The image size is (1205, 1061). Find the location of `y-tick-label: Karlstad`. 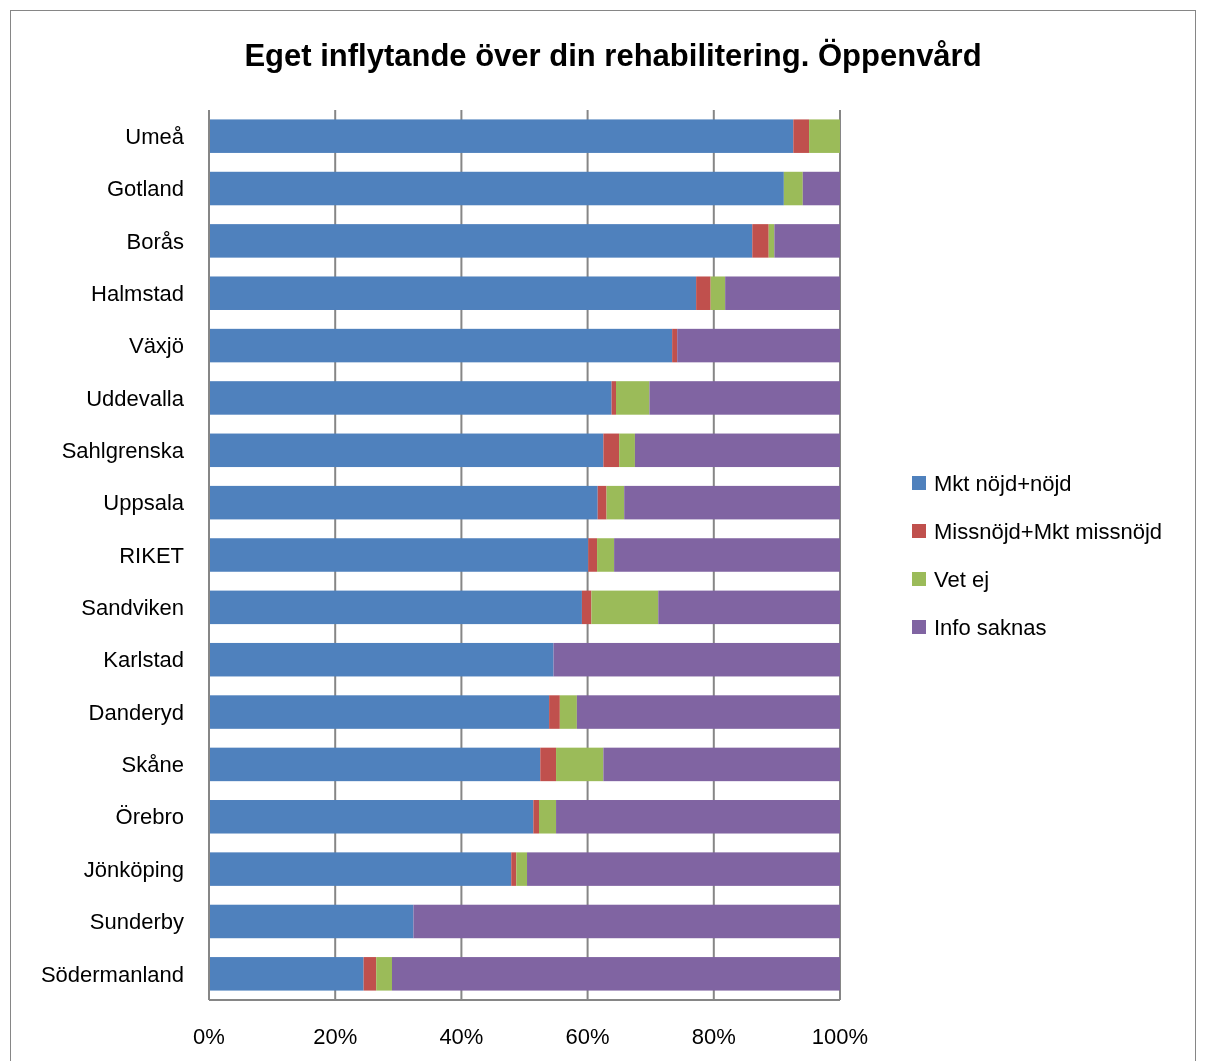

y-tick-label: Karlstad is located at coordinates (143, 660).